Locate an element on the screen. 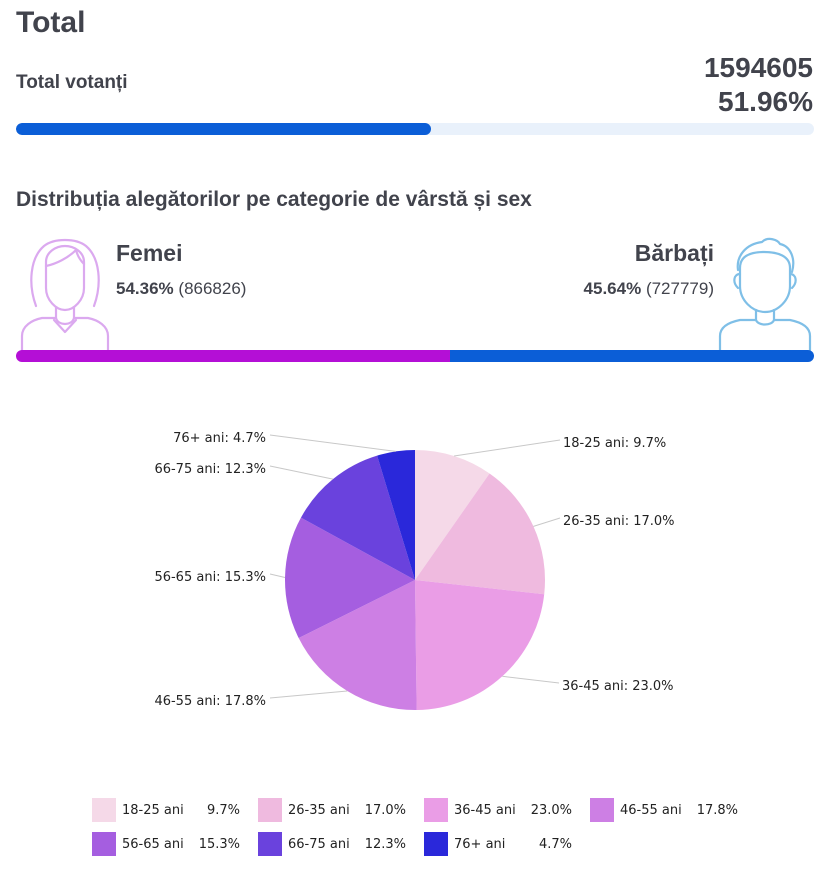  legend-item-5: 56-65 ani 15.3% is located at coordinates (166, 844).